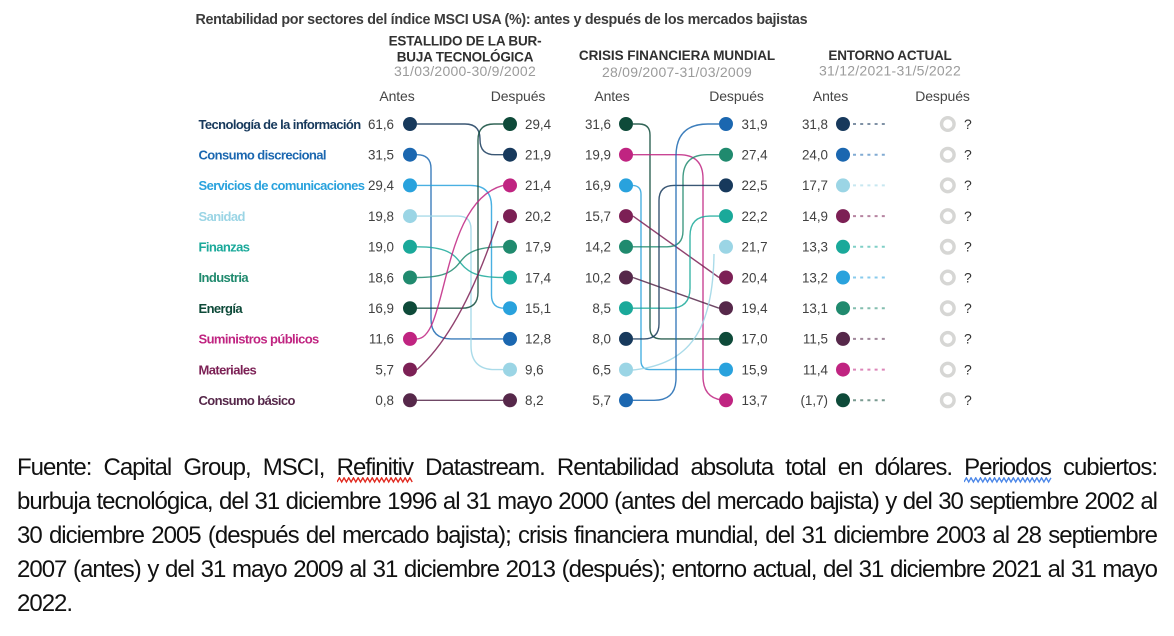 The height and width of the screenshot is (636, 1174). Describe the element at coordinates (890, 71) in the screenshot. I see `svg-text: 31/12/2021-31/5/2022` at that location.